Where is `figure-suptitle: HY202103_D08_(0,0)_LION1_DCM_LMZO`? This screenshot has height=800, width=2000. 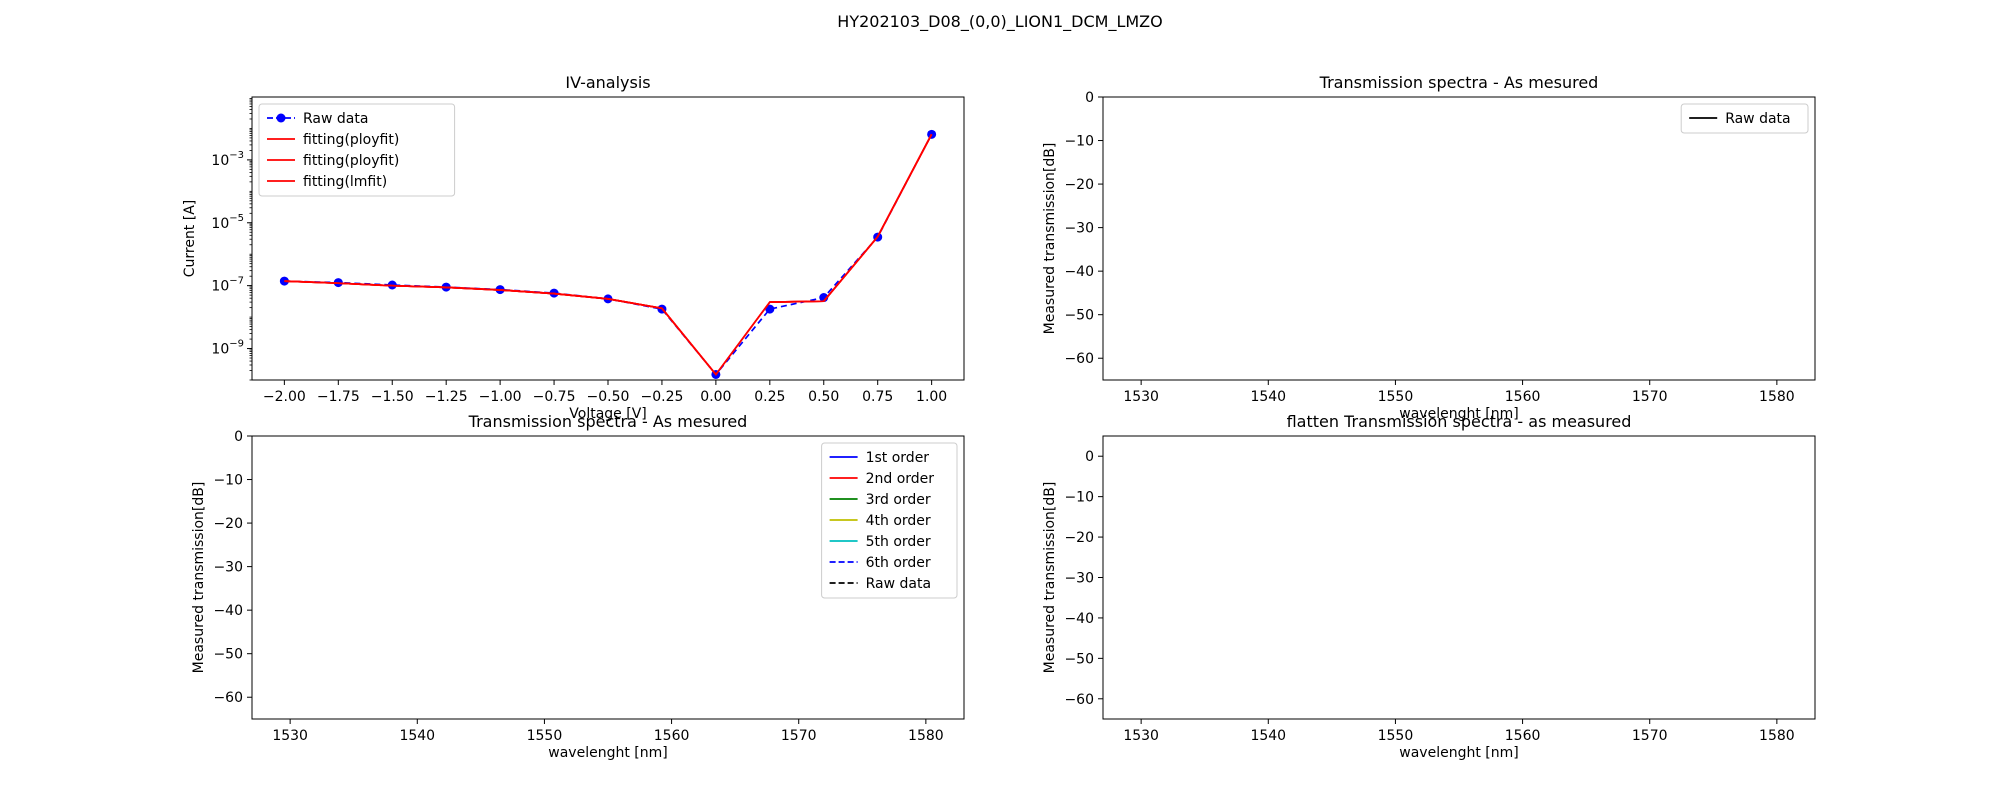 figure-suptitle: HY202103_D08_(0,0)_LION1_DCM_LMZO is located at coordinates (999, 22).